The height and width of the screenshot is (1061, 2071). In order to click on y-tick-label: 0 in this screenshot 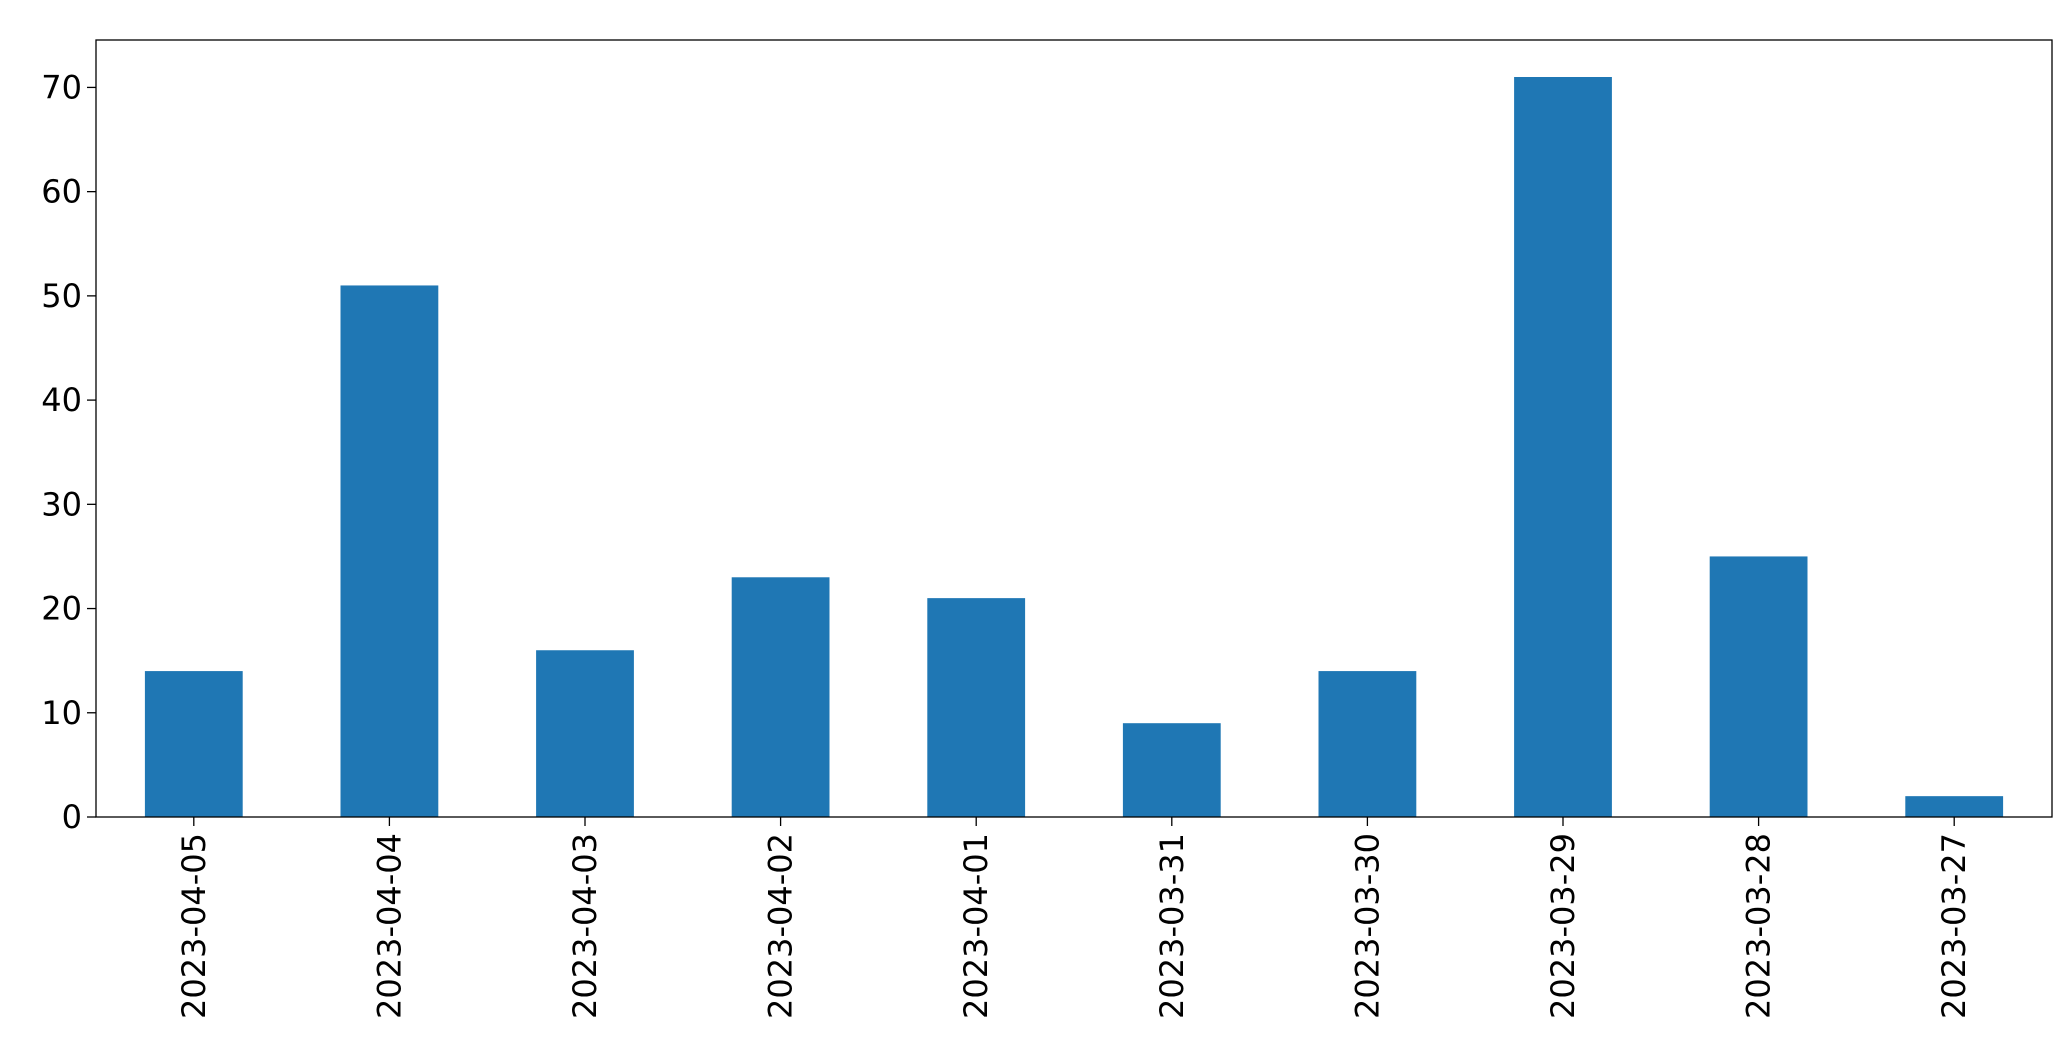, I will do `click(72, 817)`.